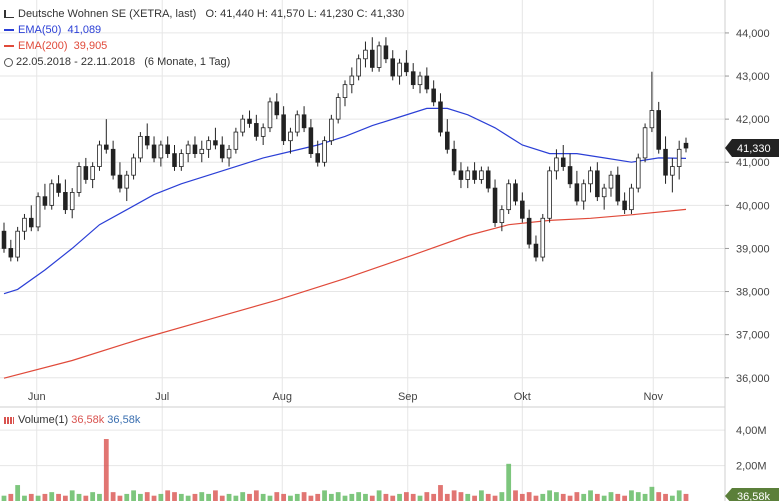  I want to click on last-price-marker: 41,330, so click(752, 148).